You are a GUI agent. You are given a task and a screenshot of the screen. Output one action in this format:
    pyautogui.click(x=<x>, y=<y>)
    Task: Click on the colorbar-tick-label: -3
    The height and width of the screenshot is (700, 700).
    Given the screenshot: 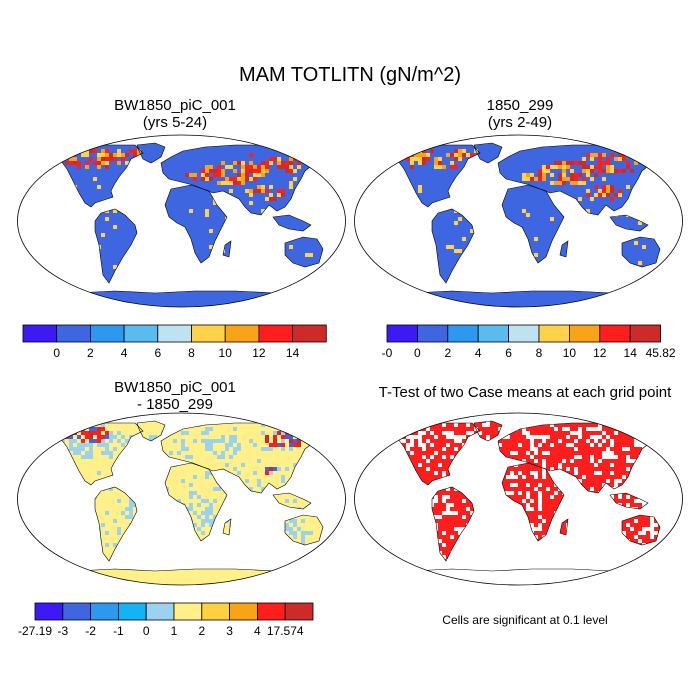 What is the action you would take?
    pyautogui.click(x=62, y=631)
    